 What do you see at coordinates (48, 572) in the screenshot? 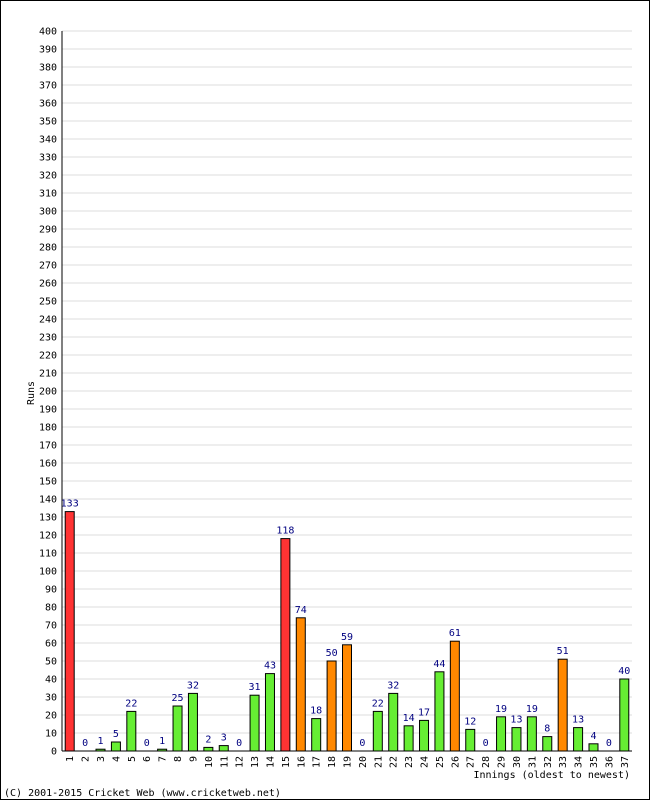
I see `y-tick-label: 100` at bounding box center [48, 572].